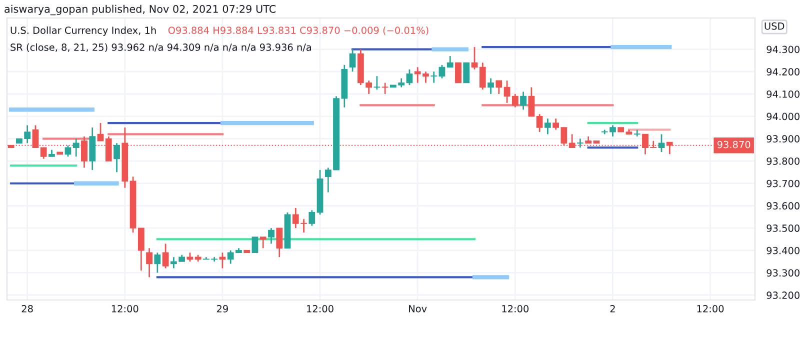 The image size is (800, 343). Describe the element at coordinates (783, 72) in the screenshot. I see `y-tick-label: 94.200` at that location.